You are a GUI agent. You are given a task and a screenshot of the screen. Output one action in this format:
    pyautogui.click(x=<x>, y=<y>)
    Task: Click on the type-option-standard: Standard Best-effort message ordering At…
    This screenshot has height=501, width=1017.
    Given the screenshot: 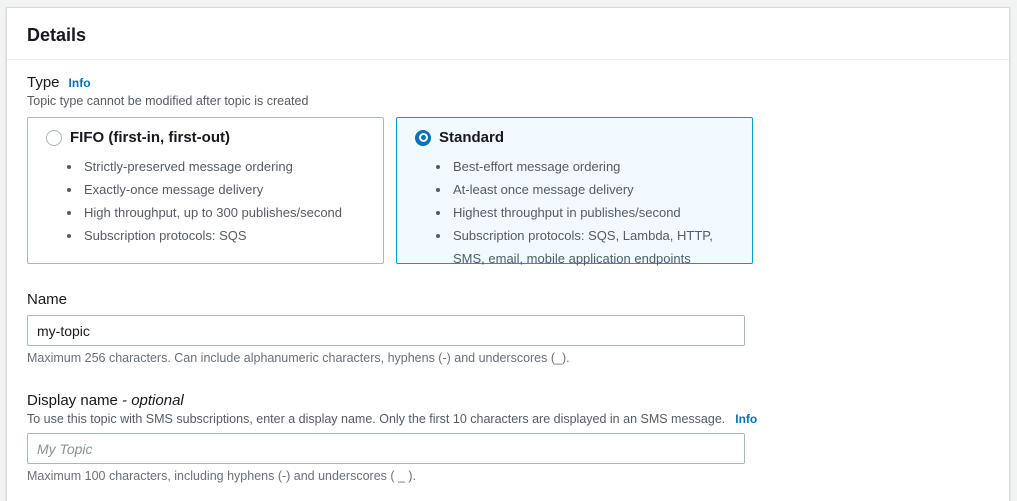 What is the action you would take?
    pyautogui.click(x=574, y=191)
    